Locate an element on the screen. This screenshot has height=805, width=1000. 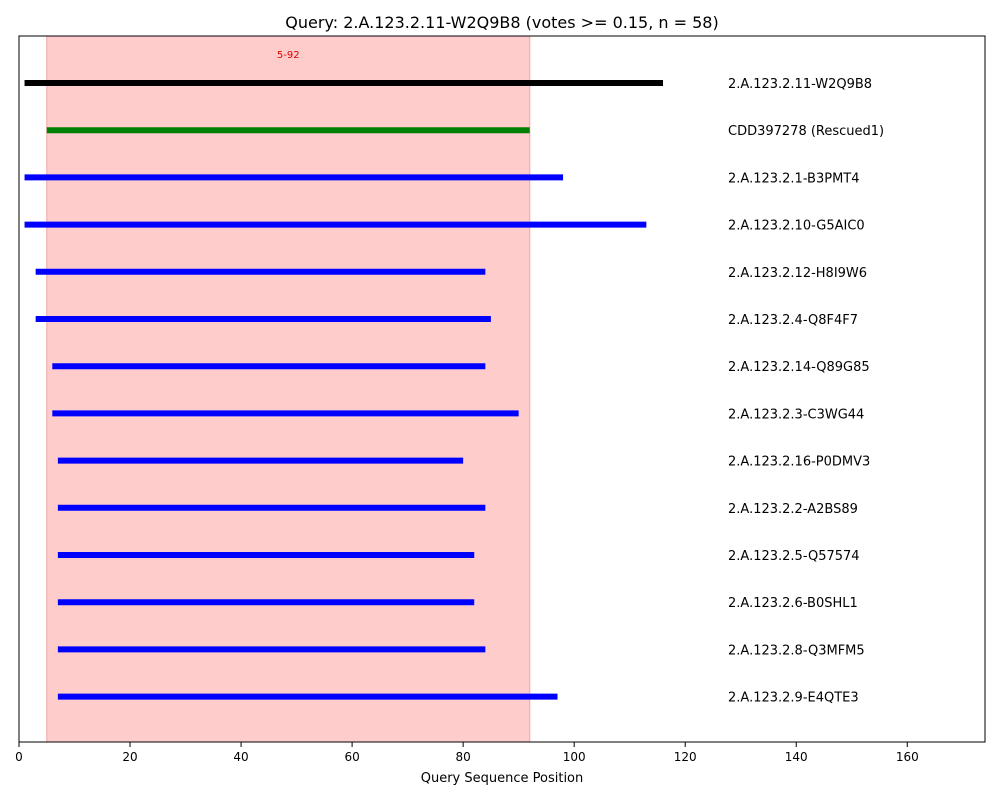
segment-label: 2.A.123.2.16-P0DMV3 is located at coordinates (799, 462).